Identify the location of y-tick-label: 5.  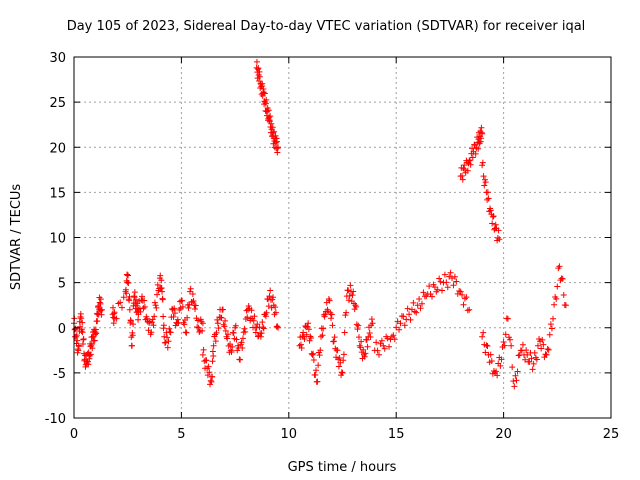
(62, 284).